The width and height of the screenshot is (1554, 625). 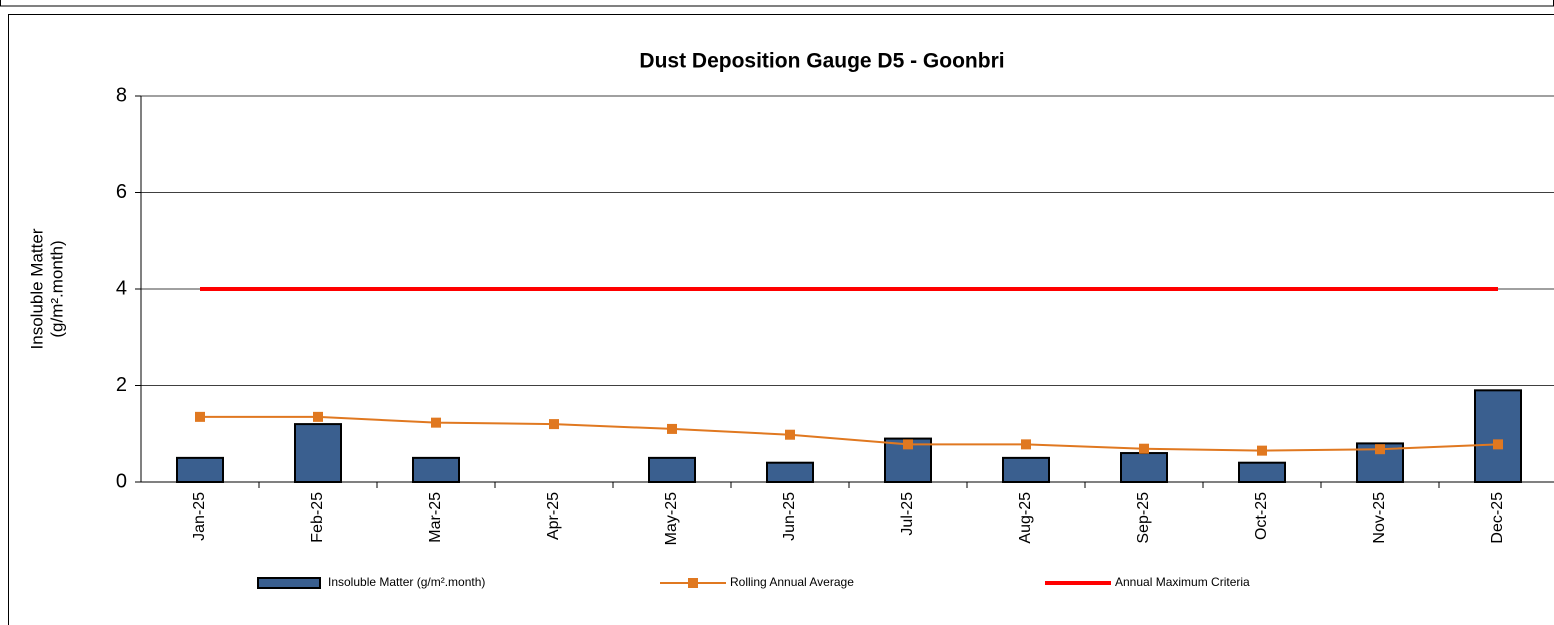 I want to click on x-tick-label: Jan-25, so click(x=199, y=516).